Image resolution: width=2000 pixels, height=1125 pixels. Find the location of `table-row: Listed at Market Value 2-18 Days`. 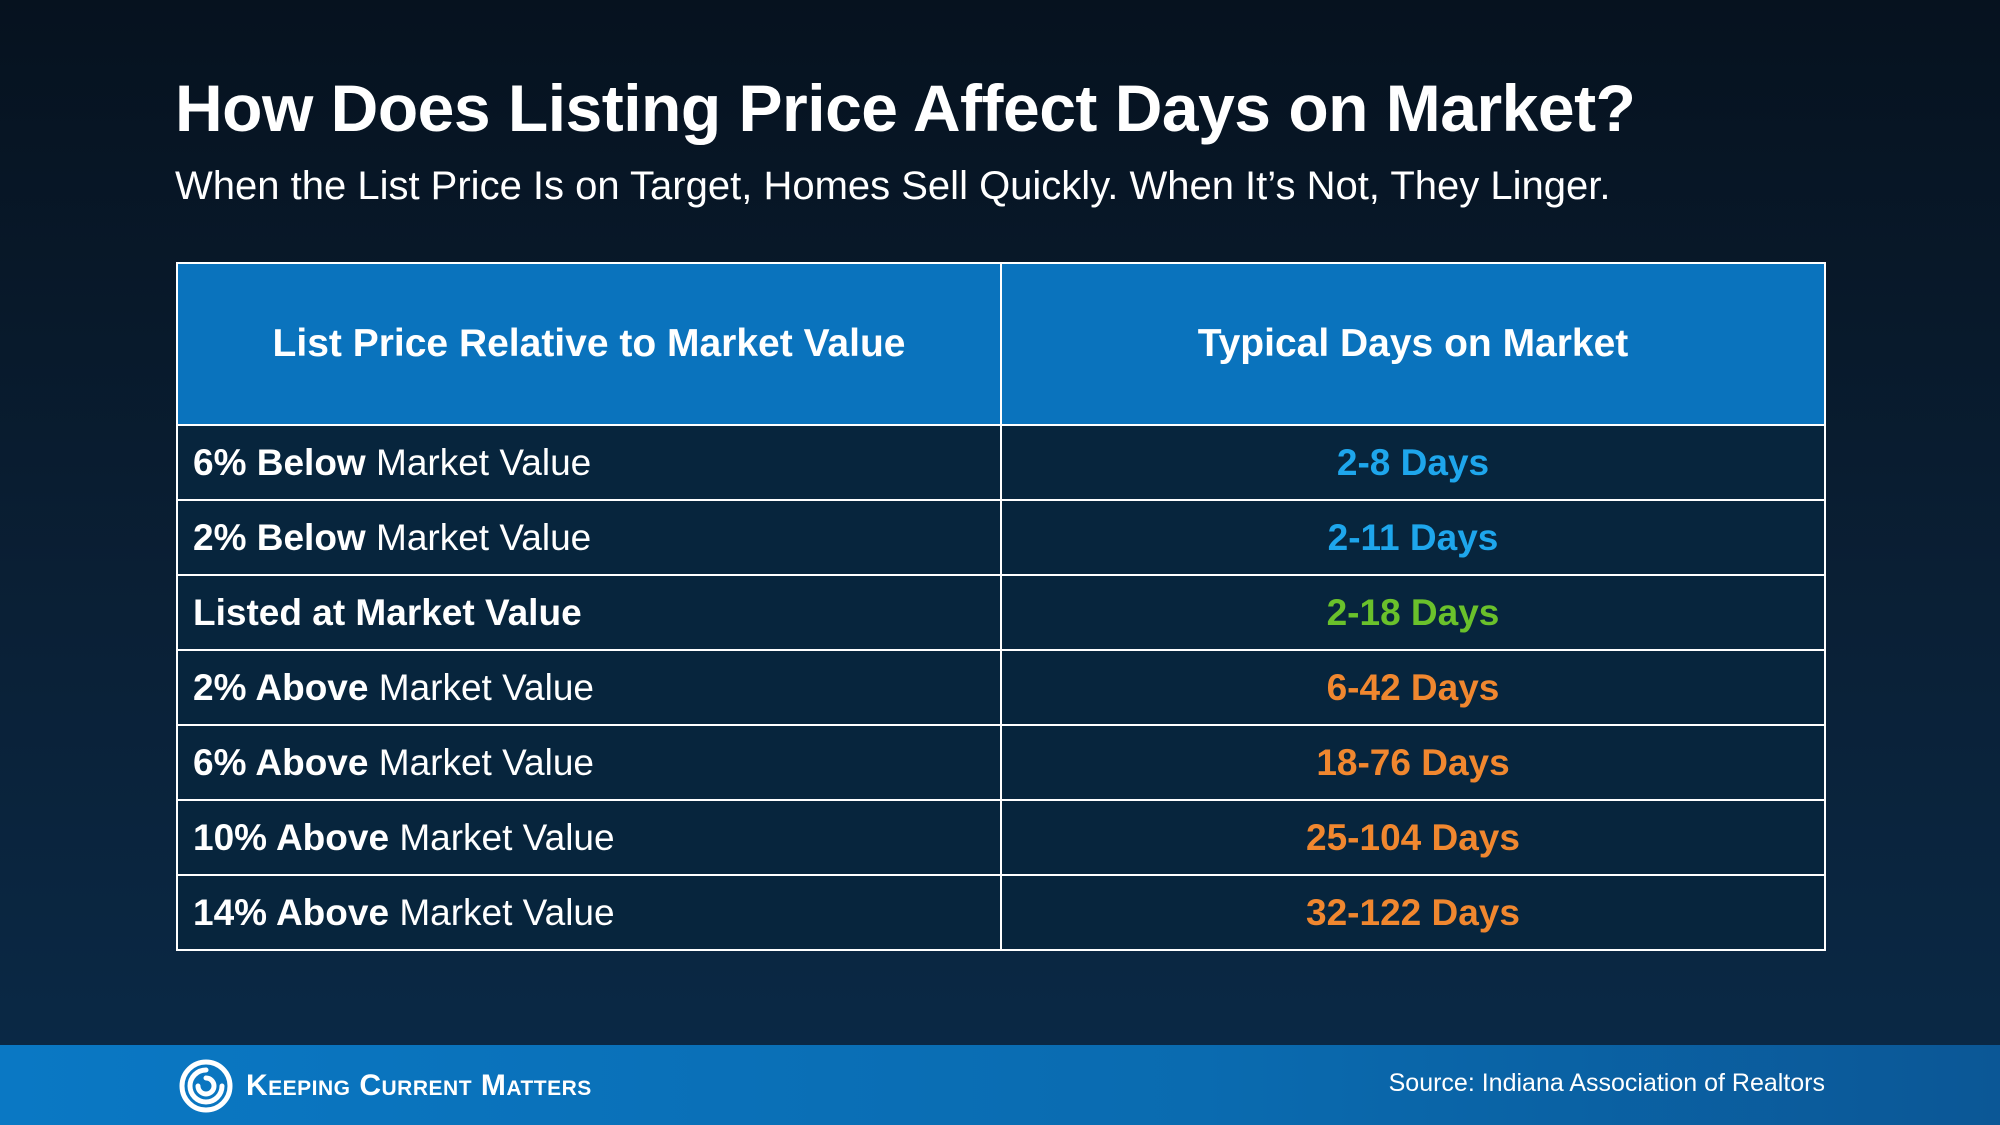

table-row: Listed at Market Value 2-18 Days is located at coordinates (1001, 612).